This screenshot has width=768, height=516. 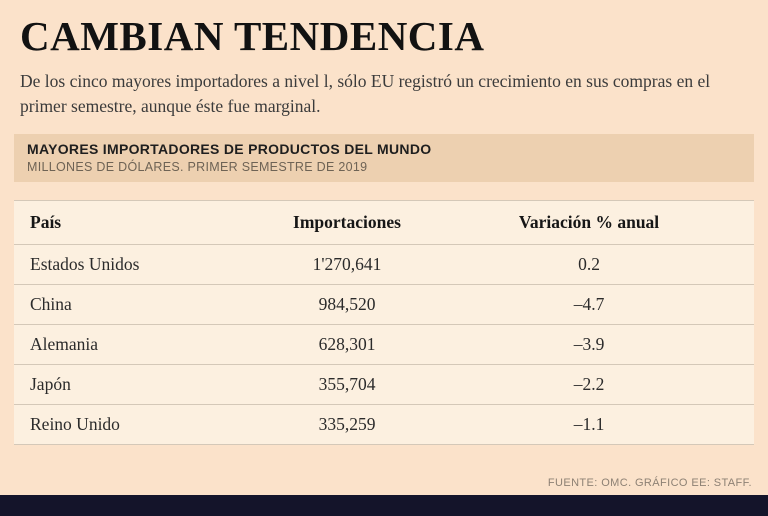 I want to click on cell-importaciones: 628,301, so click(x=347, y=344).